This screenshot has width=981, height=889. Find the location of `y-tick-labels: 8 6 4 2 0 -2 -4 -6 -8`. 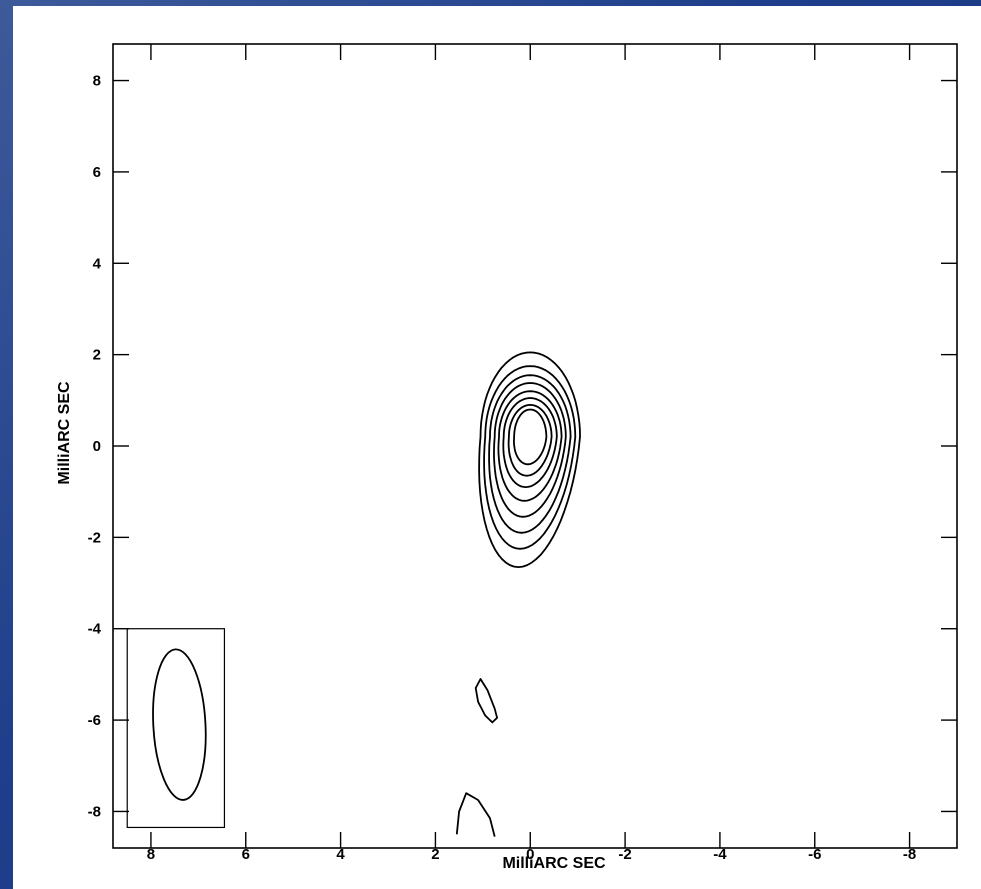

y-tick-labels: 8 6 4 2 0 -2 -4 -6 -8 is located at coordinates (95, 447).